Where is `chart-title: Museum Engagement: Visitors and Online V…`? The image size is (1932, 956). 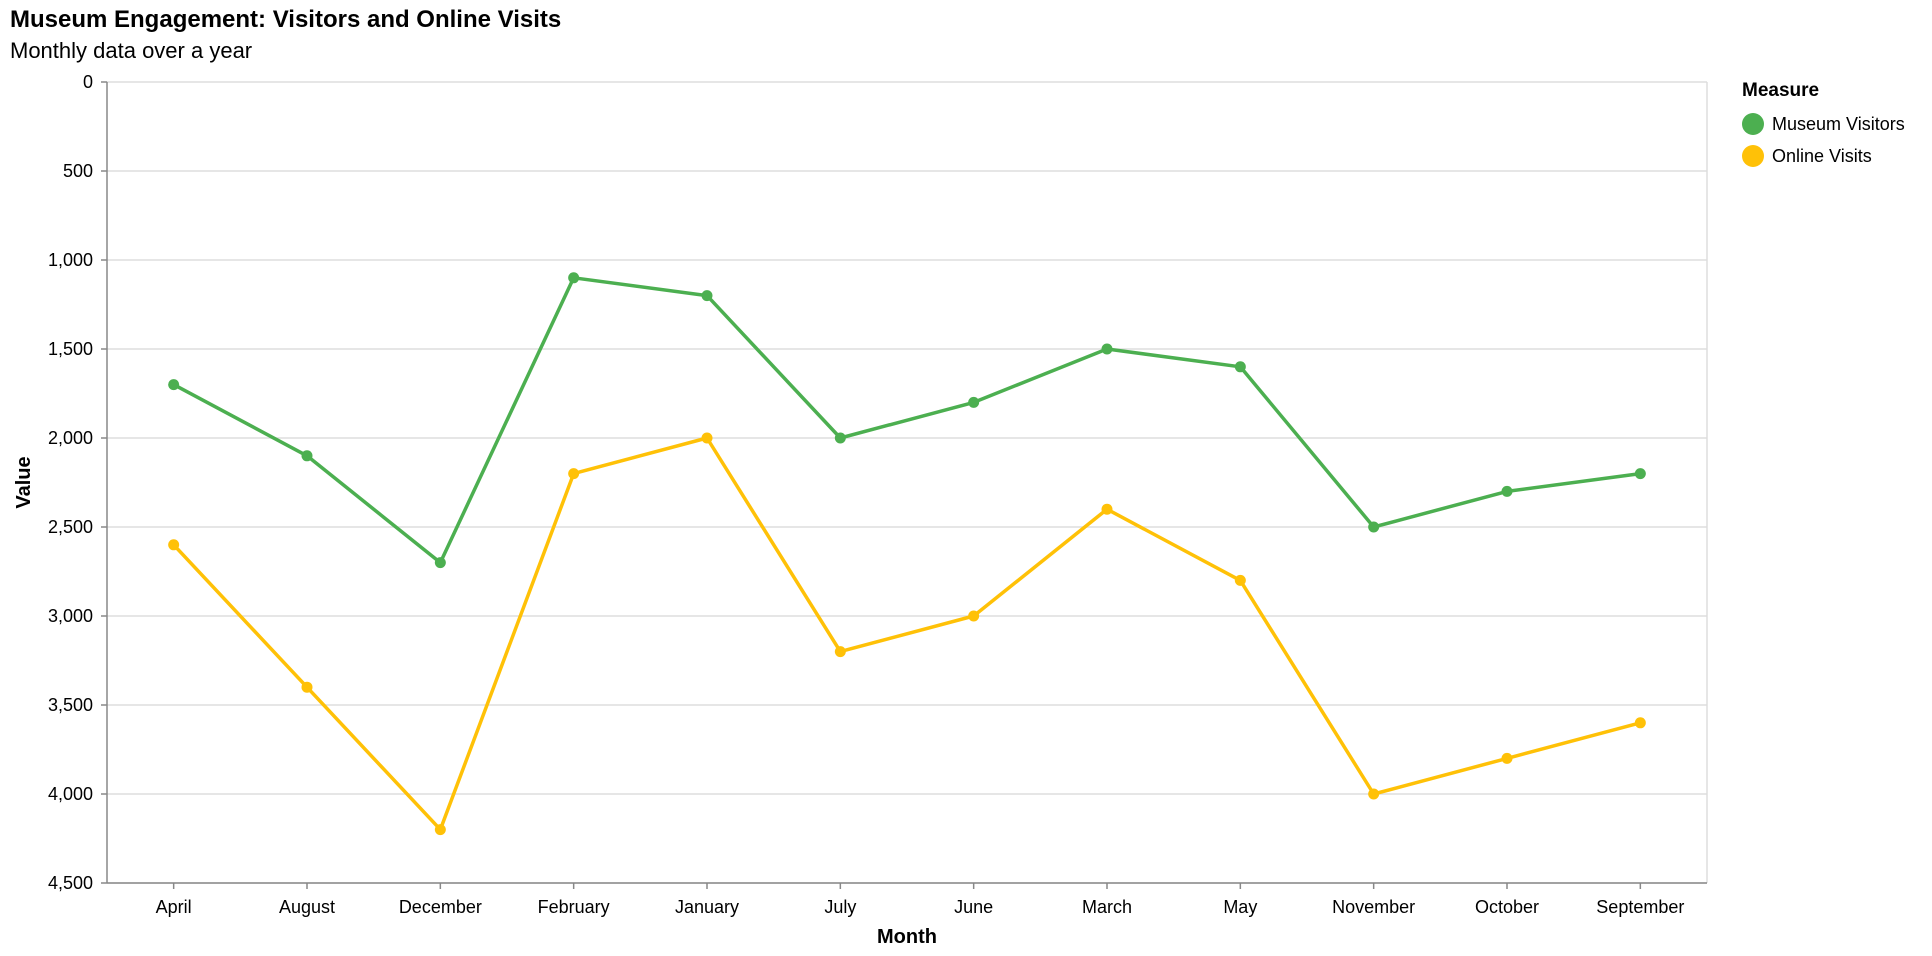
chart-title: Museum Engagement: Visitors and Online V… is located at coordinates (286, 19).